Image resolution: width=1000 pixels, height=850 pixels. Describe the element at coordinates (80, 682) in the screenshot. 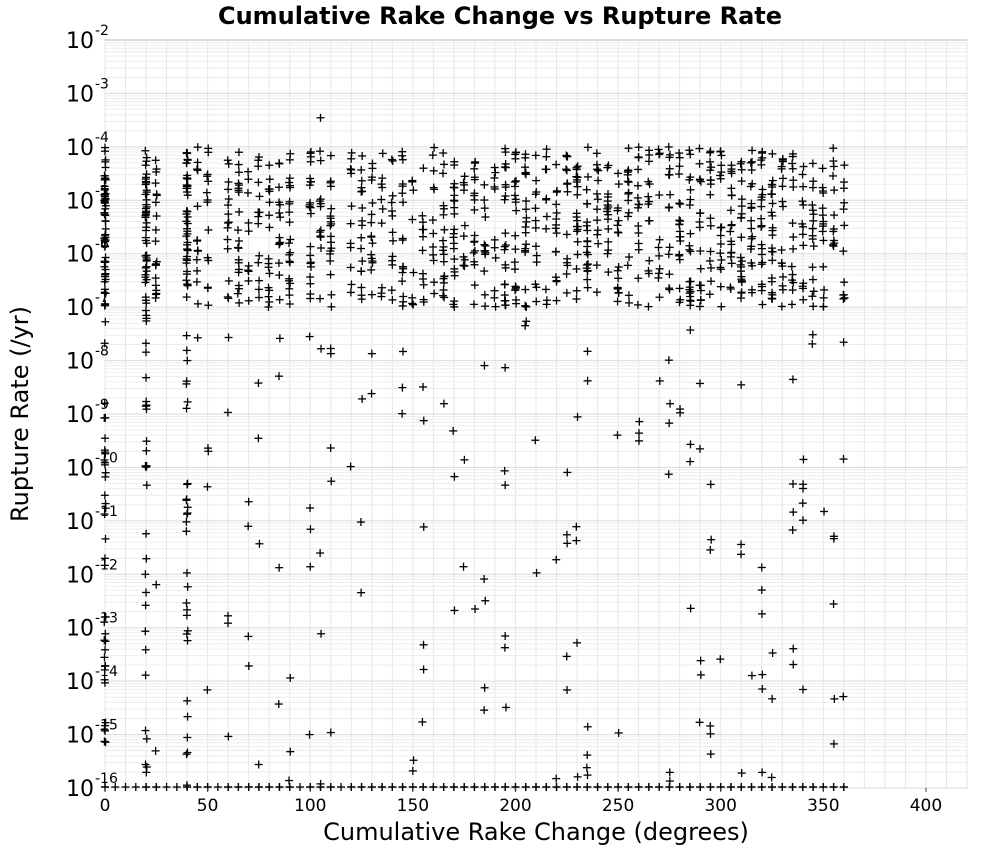

I see `y-tick-base: 10` at that location.